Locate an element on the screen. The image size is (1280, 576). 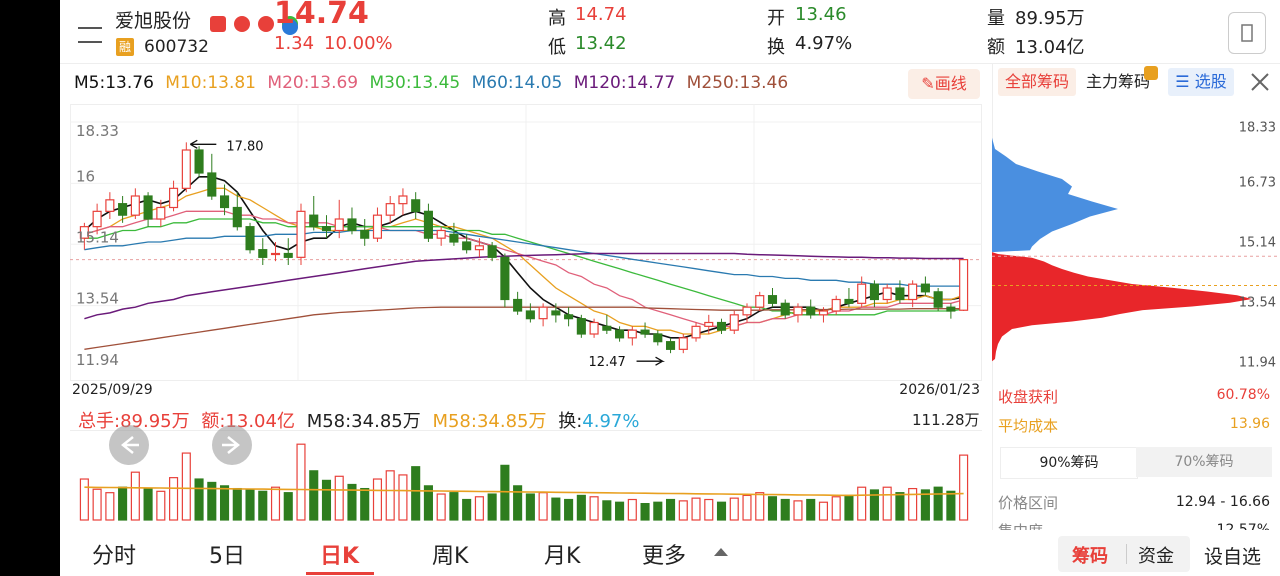
ma120-label: M120:14.77 is located at coordinates (624, 83).